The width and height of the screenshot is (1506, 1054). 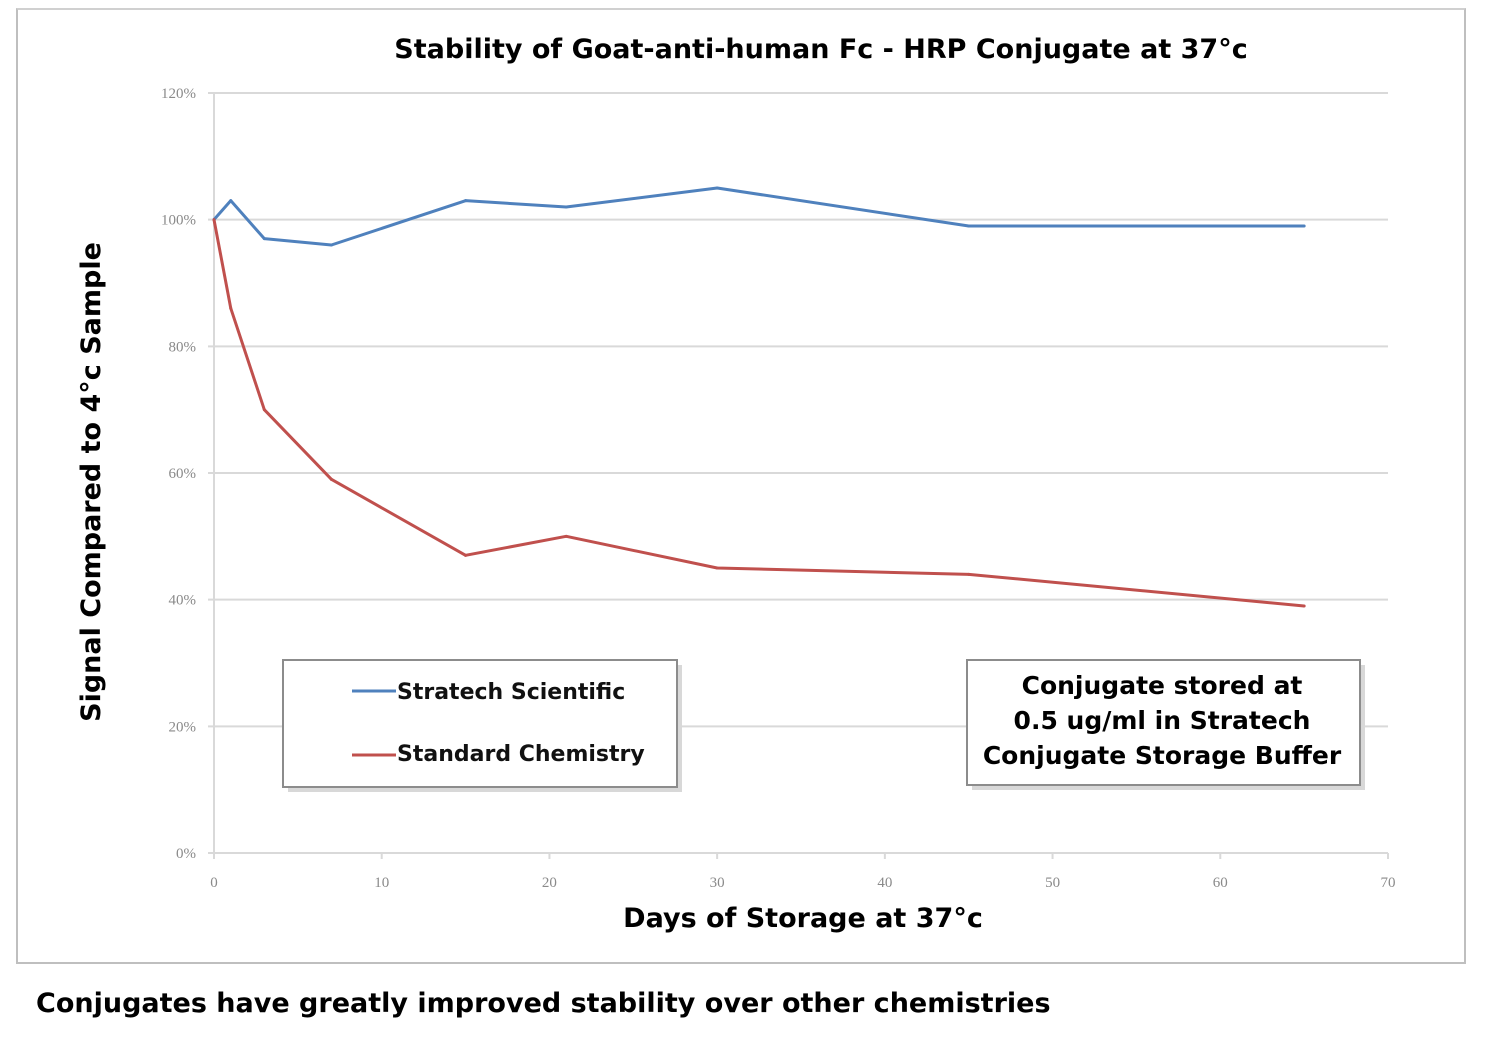 What do you see at coordinates (183, 601) in the screenshot?
I see `y-tick-label: 40%` at bounding box center [183, 601].